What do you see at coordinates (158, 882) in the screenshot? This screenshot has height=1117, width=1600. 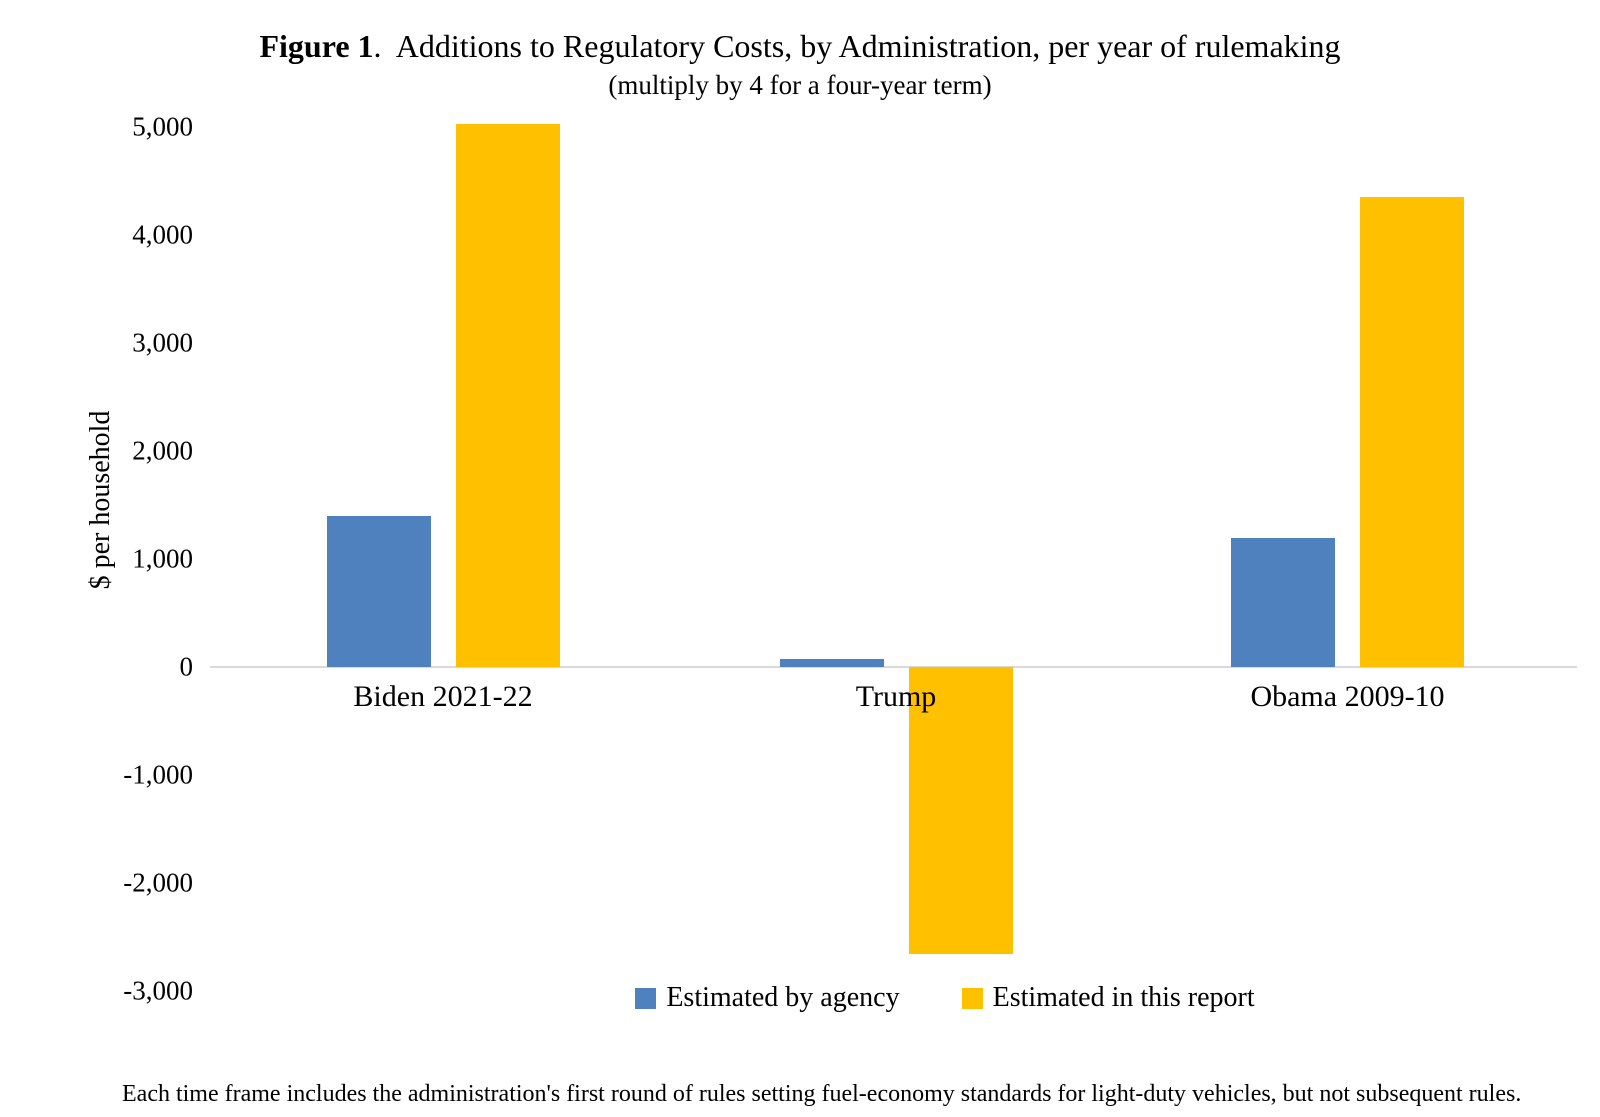 I see `y-tick-label: -2,000` at bounding box center [158, 882].